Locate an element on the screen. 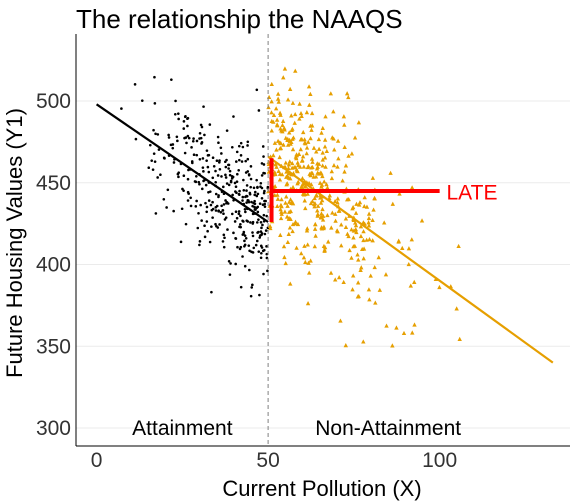  y-tick-label: 400 is located at coordinates (53, 265).